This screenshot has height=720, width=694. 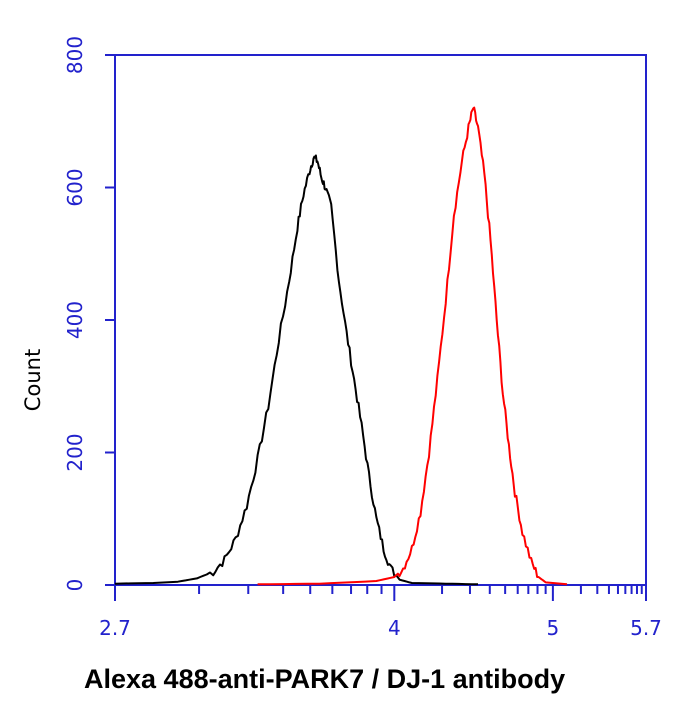 What do you see at coordinates (75, 585) in the screenshot?
I see `y-tick-label: 0` at bounding box center [75, 585].